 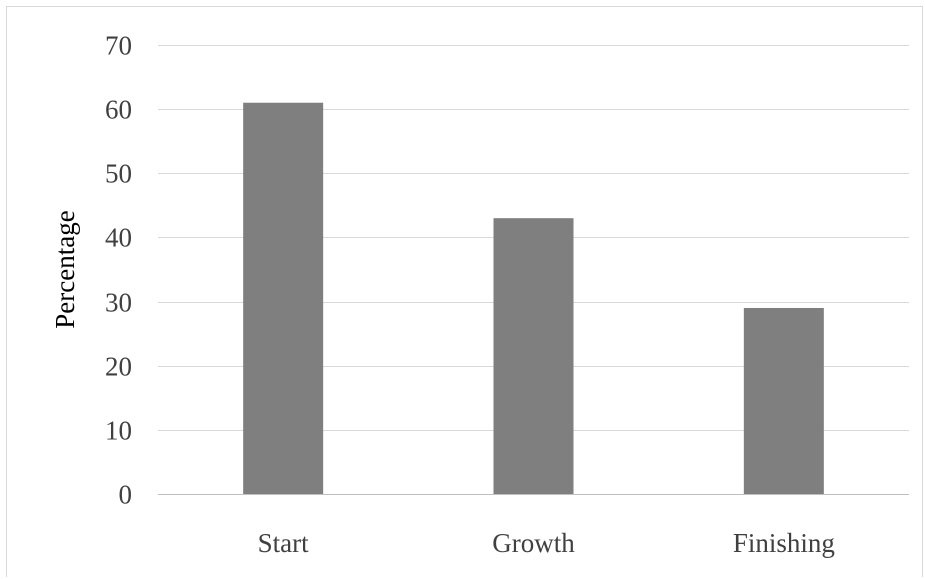 I want to click on y-tick-label: 0, so click(x=126, y=495).